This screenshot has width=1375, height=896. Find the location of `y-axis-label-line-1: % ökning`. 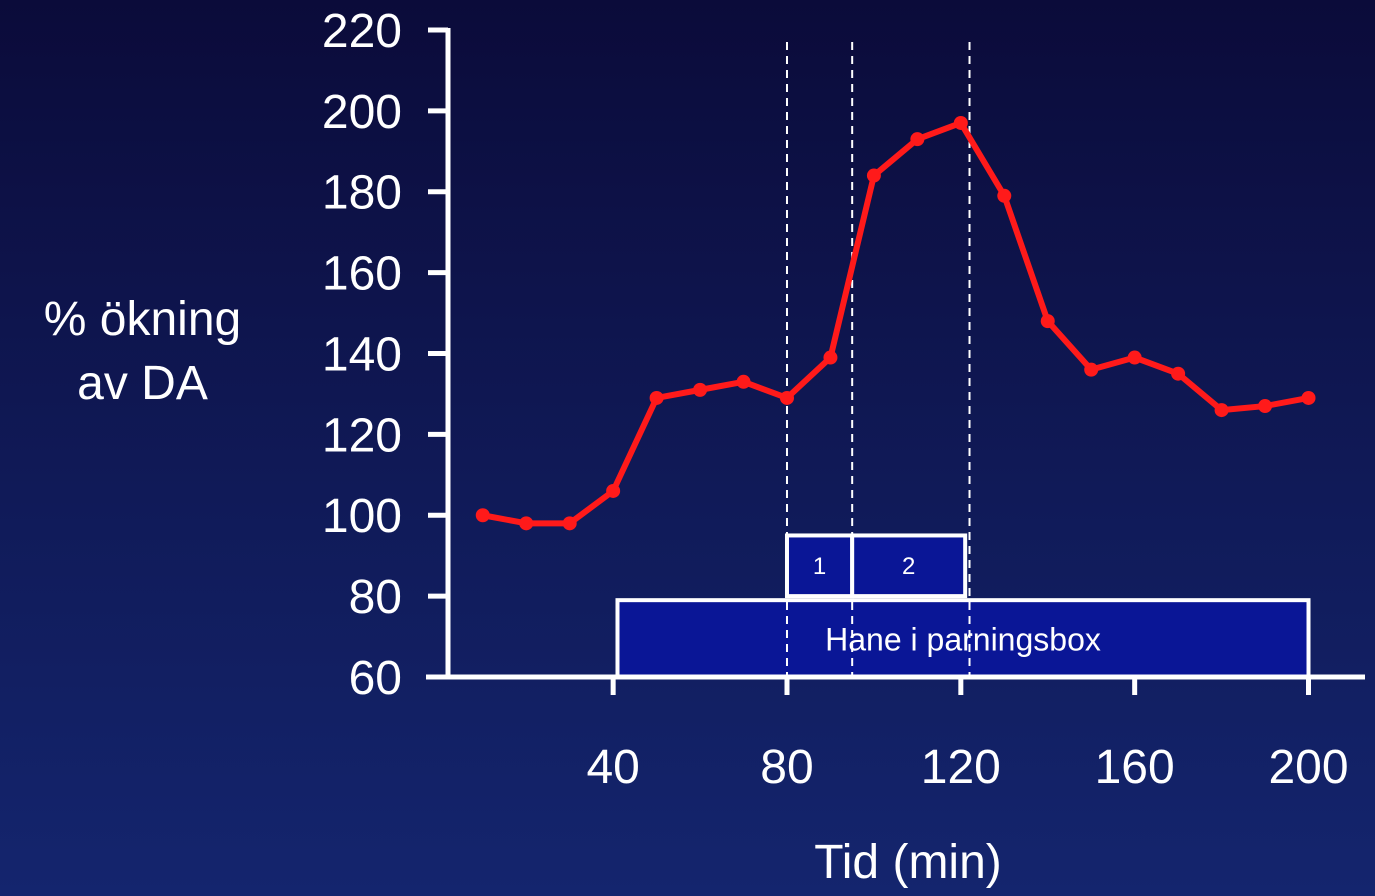

y-axis-label-line-1: % ökning is located at coordinates (142, 319).